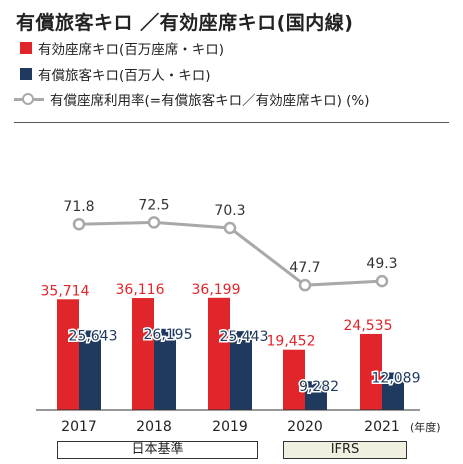 Image resolution: width=463 pixels, height=464 pixels. Describe the element at coordinates (316, 395) in the screenshot. I see `bar-rpk-2020` at that location.